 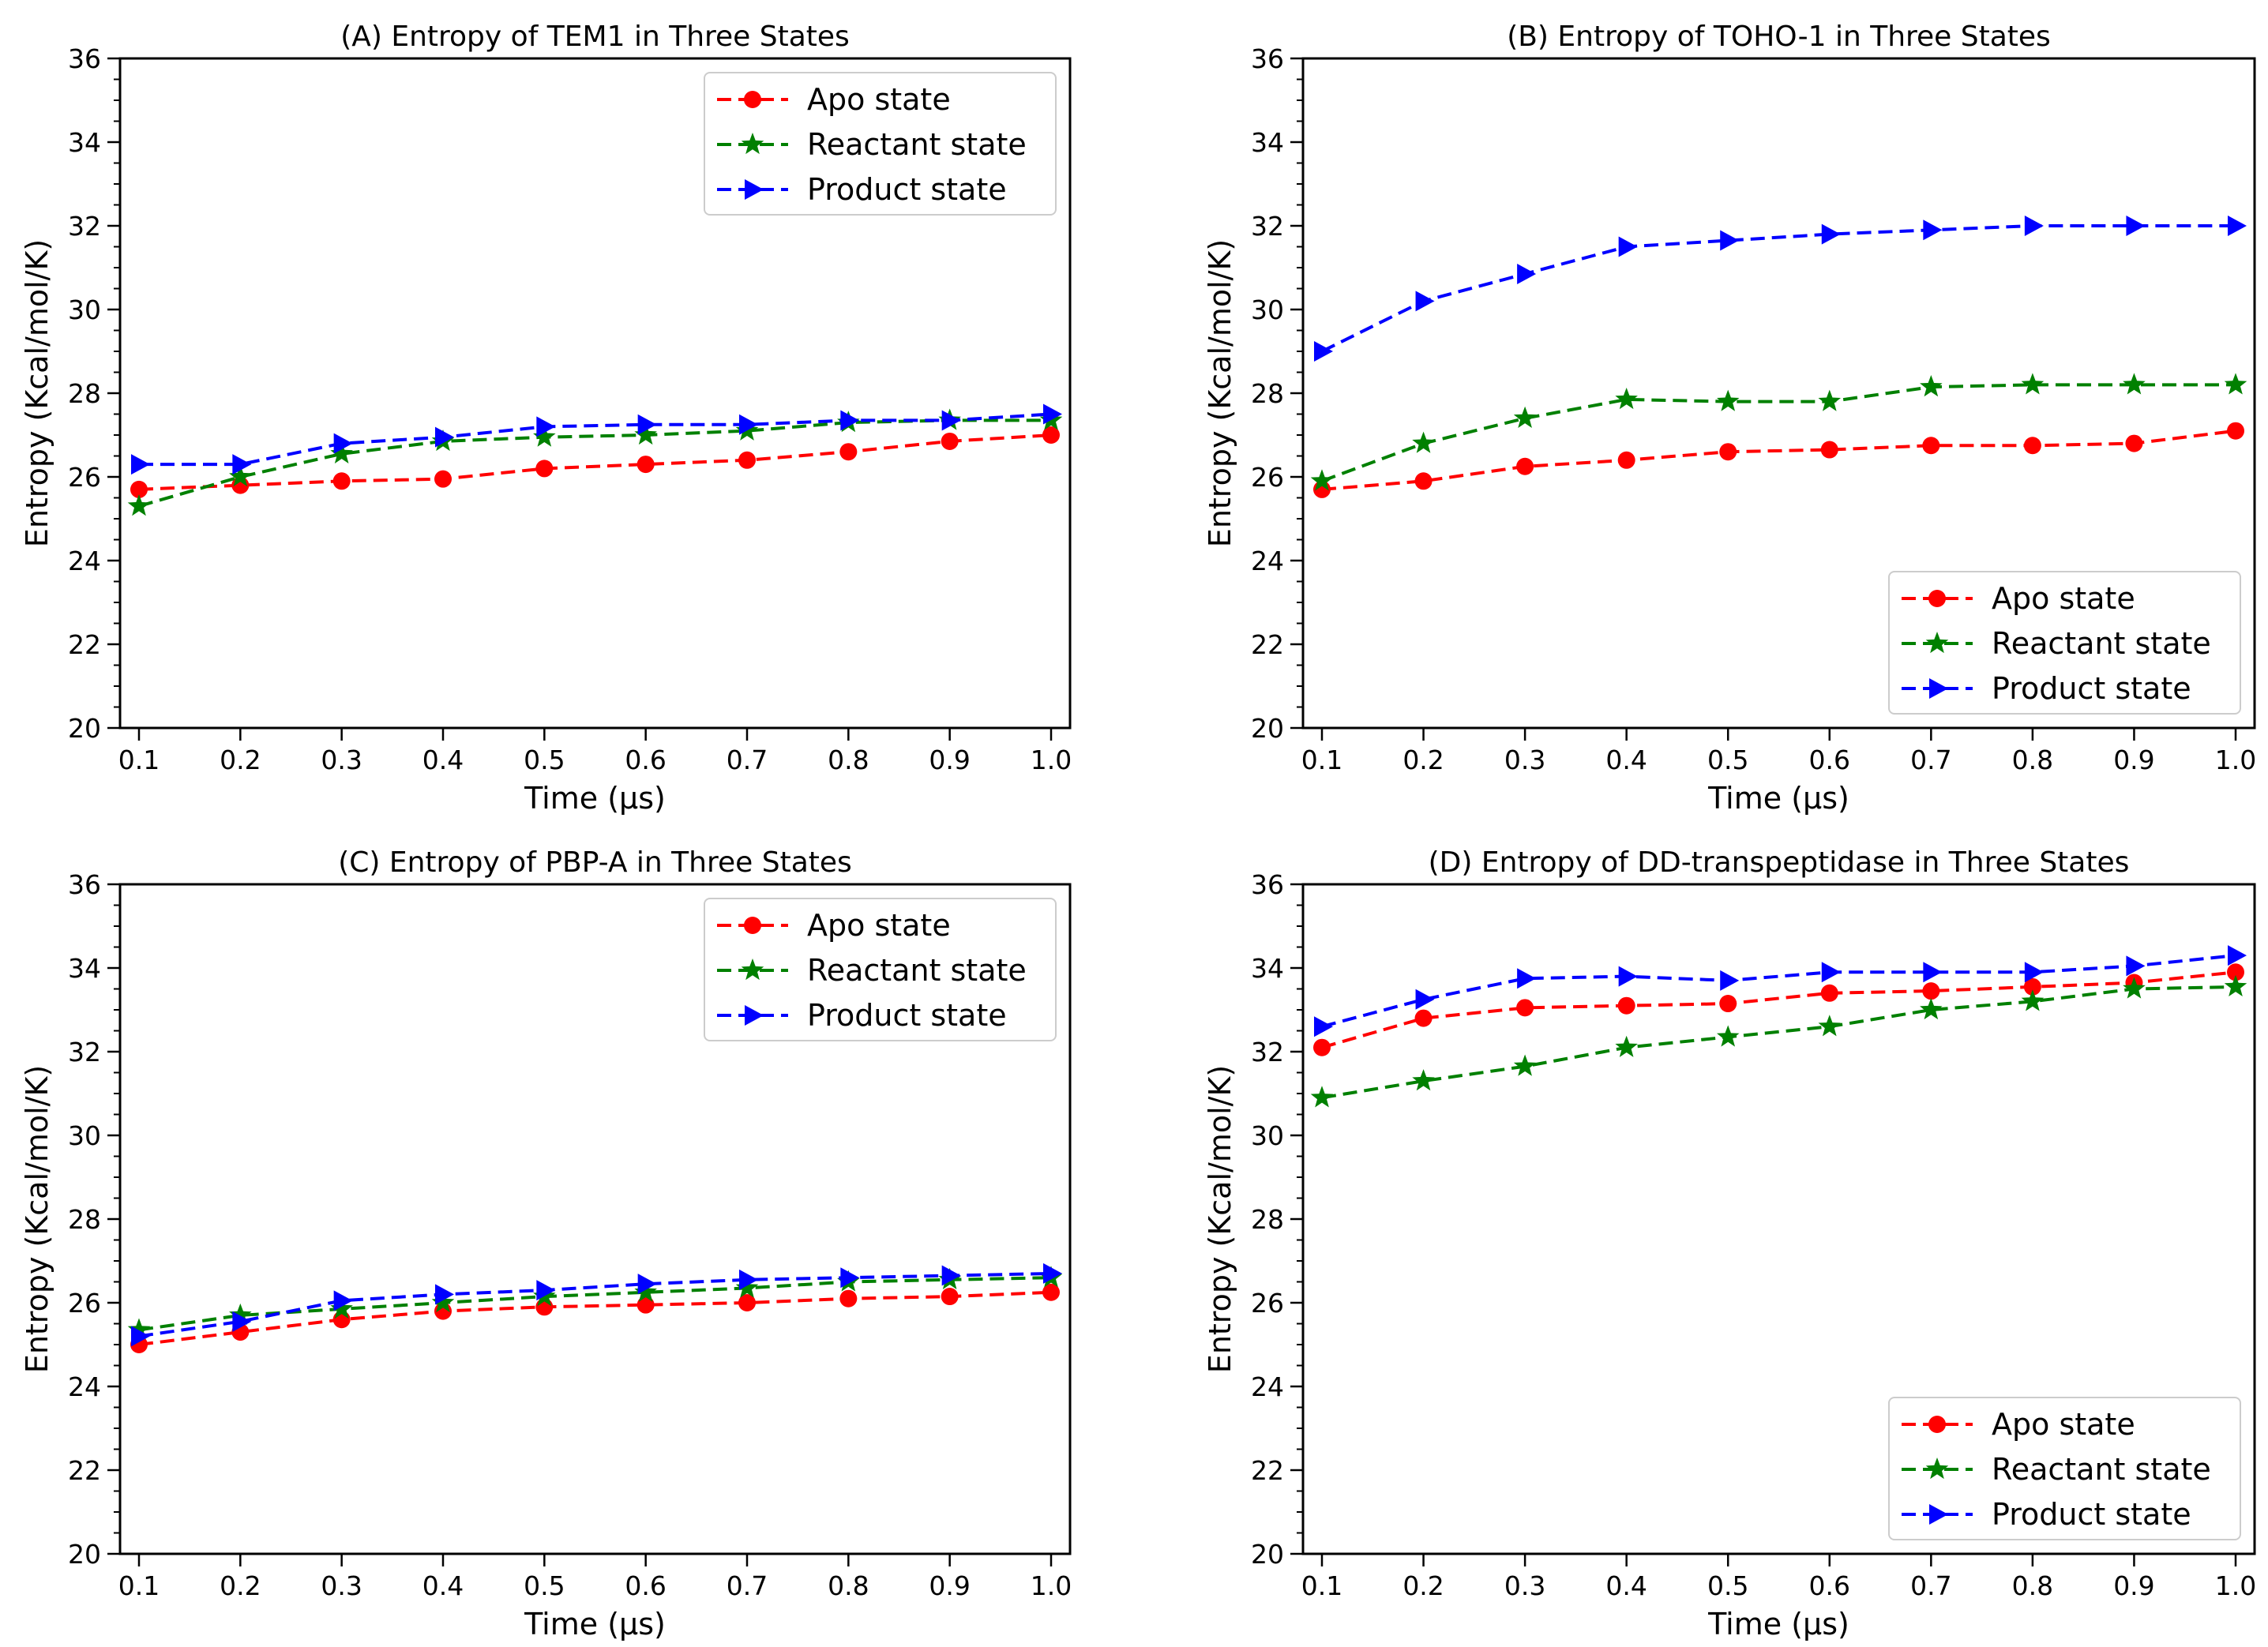 I want to click on y-tick-label: 26, so click(x=1267, y=477).